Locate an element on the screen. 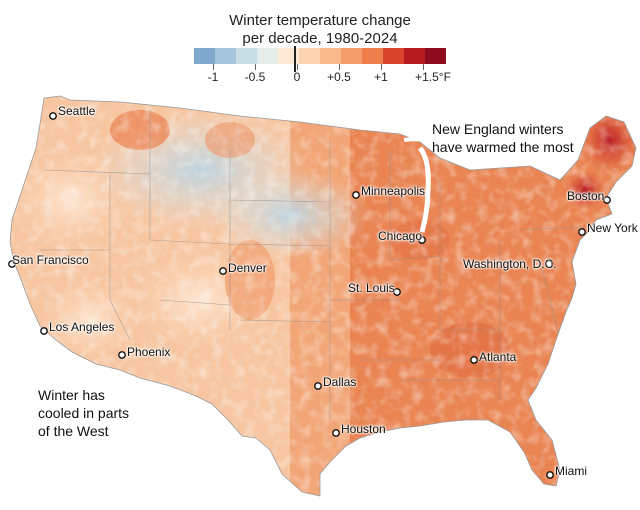 The width and height of the screenshot is (640, 510). city-marker-denver is located at coordinates (223, 271).